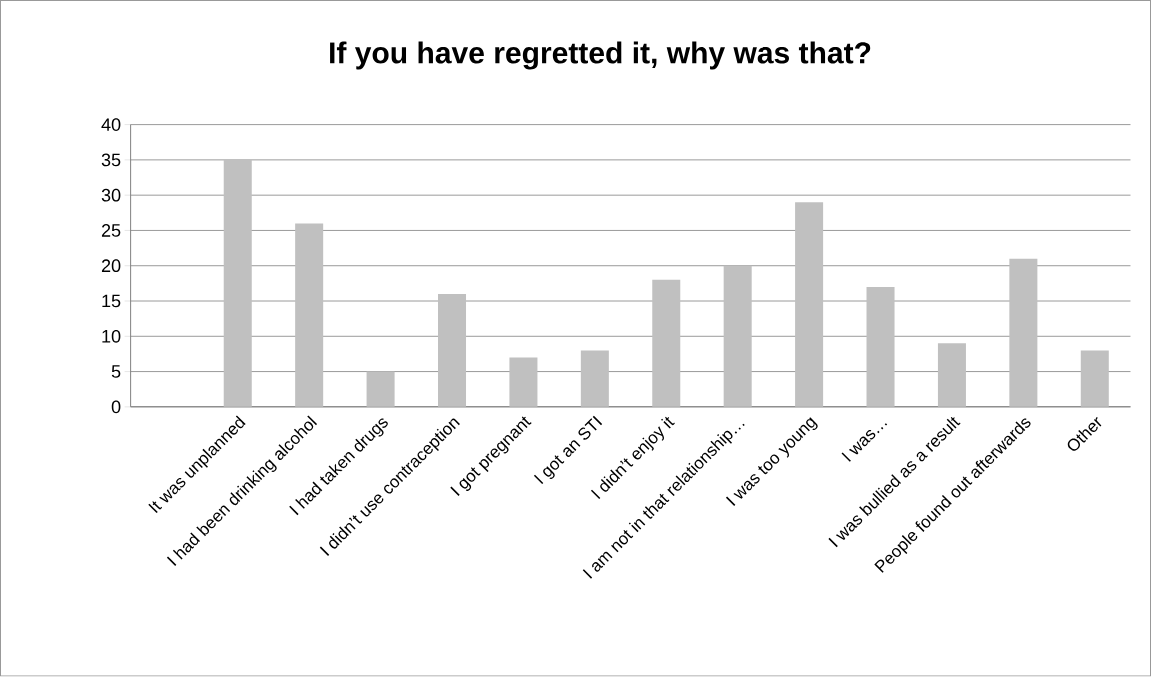 Image resolution: width=1151 pixels, height=677 pixels. I want to click on y-tick-label: 15, so click(111, 301).